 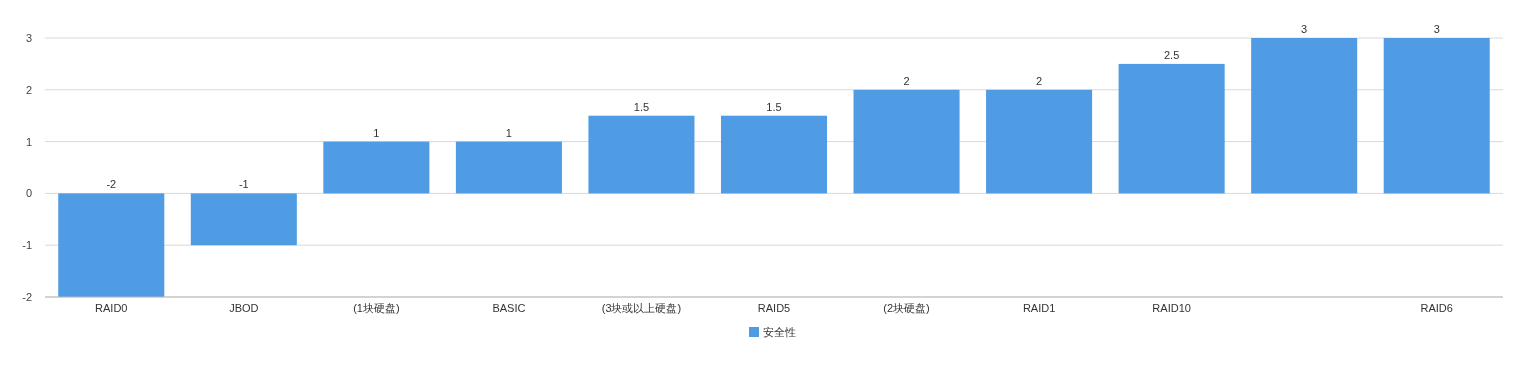 I want to click on x-tick-label: RAID10, so click(x=1171, y=308).